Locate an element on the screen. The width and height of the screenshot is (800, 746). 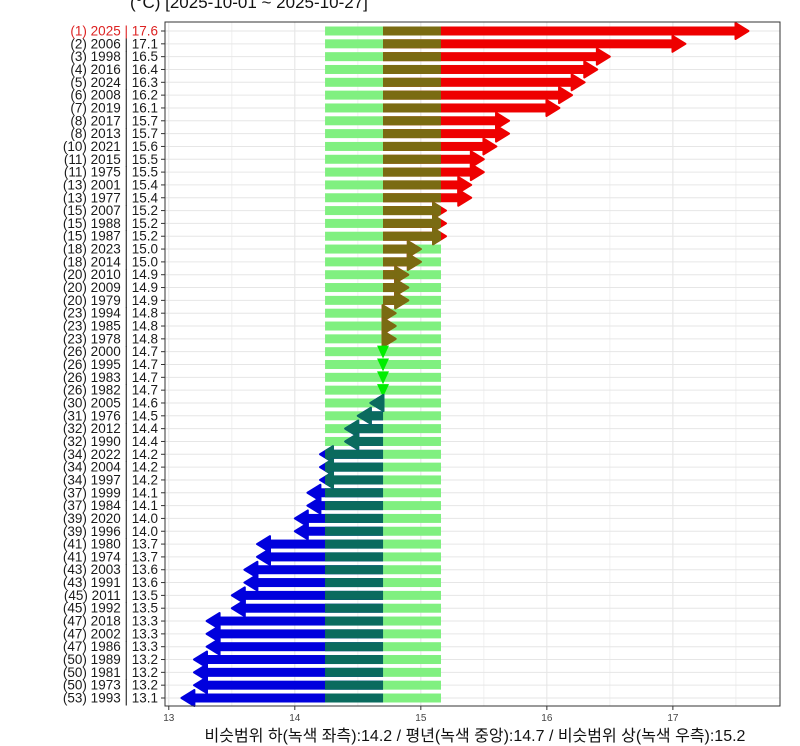
arrow-in-band-1989 is located at coordinates (354, 660).